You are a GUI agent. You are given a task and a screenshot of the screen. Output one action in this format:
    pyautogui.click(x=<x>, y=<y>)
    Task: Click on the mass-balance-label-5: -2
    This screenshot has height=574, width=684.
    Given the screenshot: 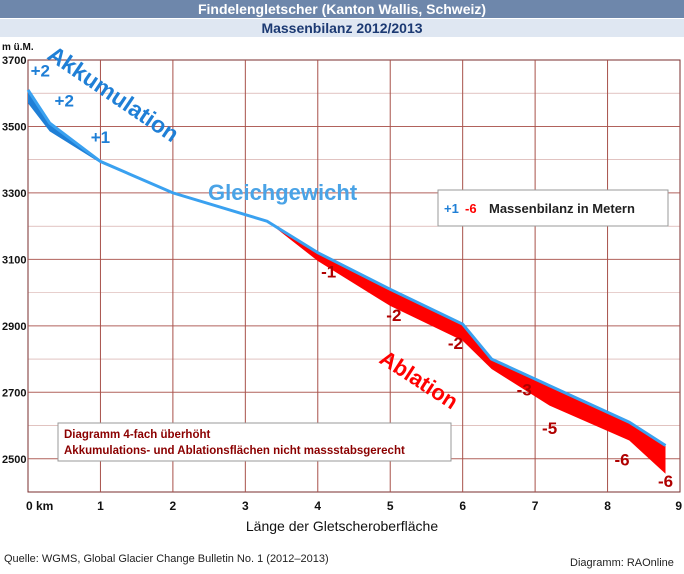 What is the action you would take?
    pyautogui.click(x=455, y=343)
    